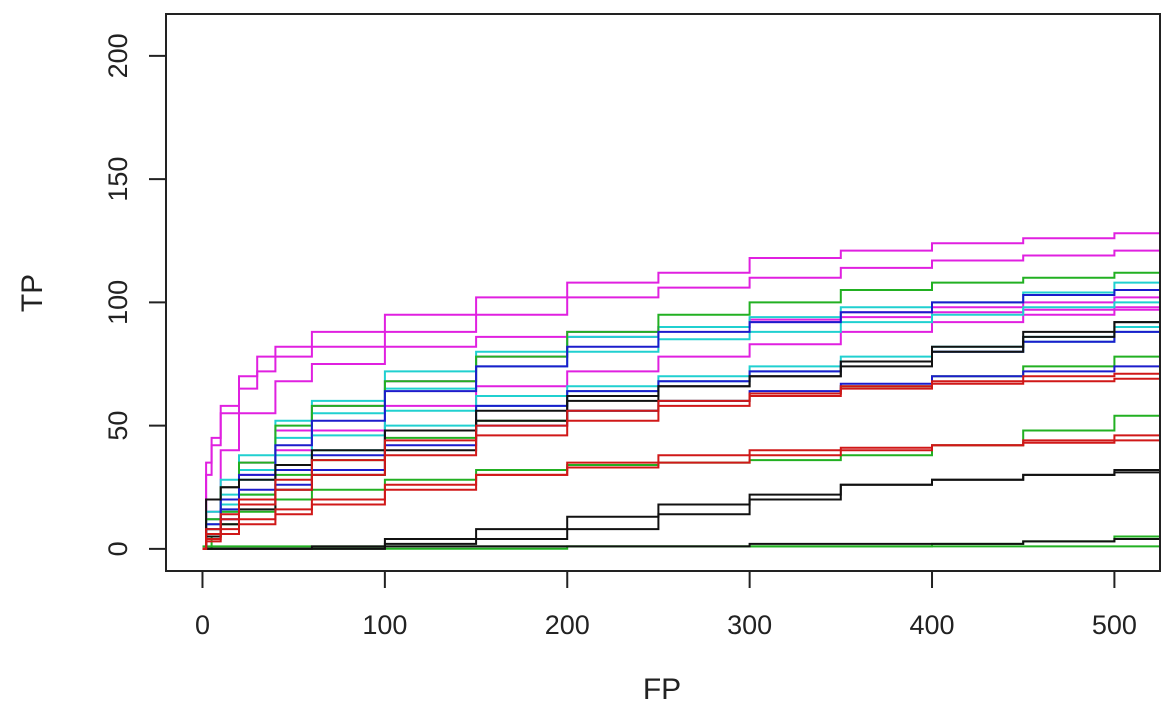 This screenshot has width=1163, height=706. Describe the element at coordinates (118, 426) in the screenshot. I see `y-tick-label: 50` at that location.